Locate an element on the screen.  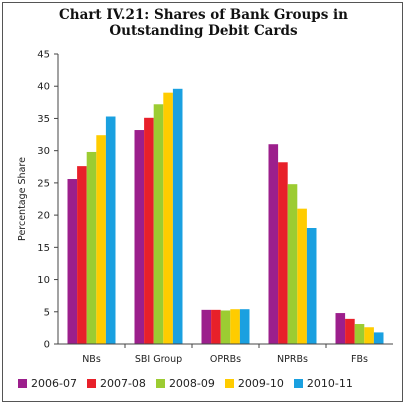
legend-item: 2010-11 is located at coordinates (323, 383).